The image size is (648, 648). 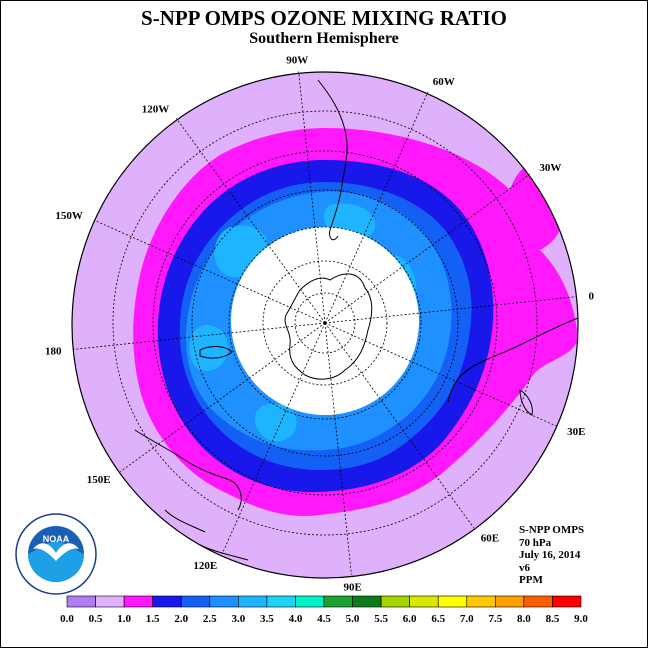 I want to click on new-zealand-coast, so click(x=216, y=352).